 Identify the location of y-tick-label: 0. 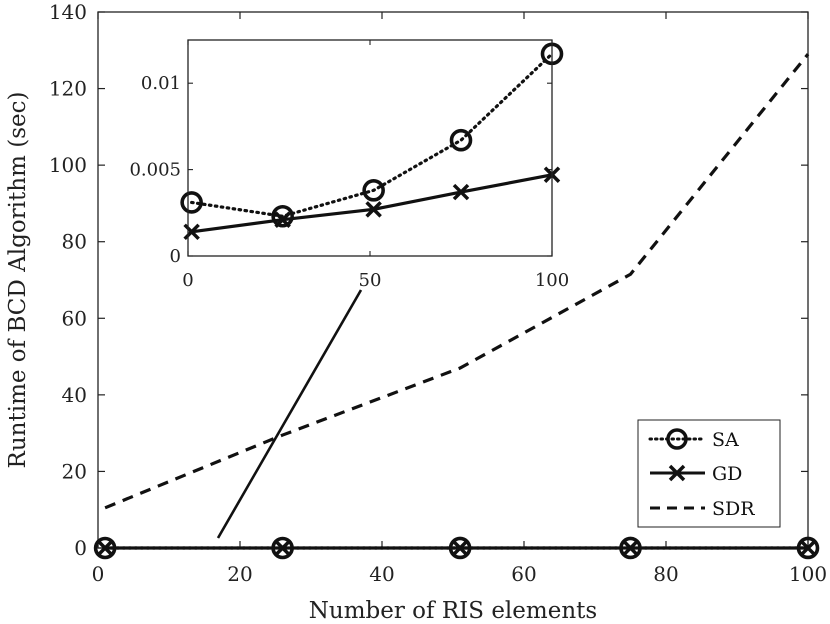
(80, 548).